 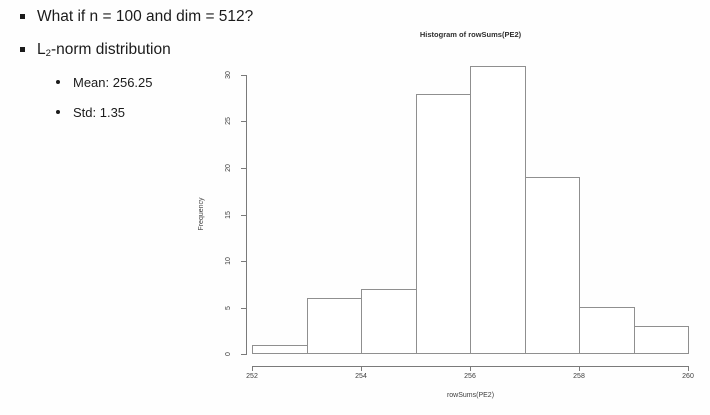 I want to click on x-axis-label: rowSums(PE2), so click(x=470, y=395).